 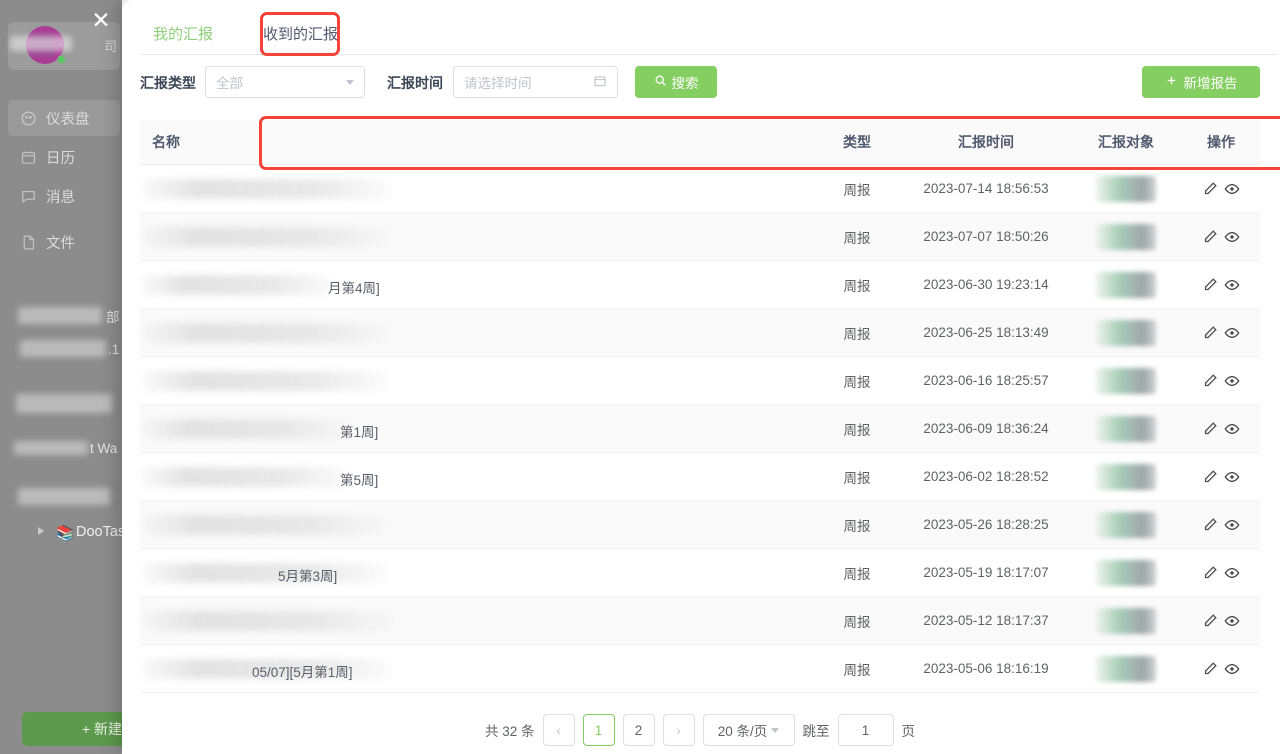 I want to click on cell-time: 2023-05-06 18:16:19, so click(x=986, y=668).